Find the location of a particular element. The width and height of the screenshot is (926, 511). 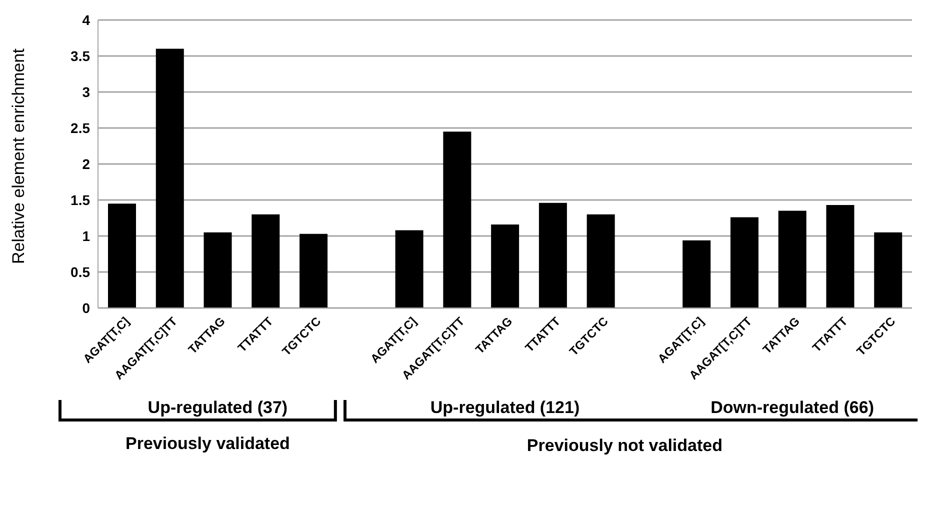

y-tick-label: 0.5 is located at coordinates (80, 272).